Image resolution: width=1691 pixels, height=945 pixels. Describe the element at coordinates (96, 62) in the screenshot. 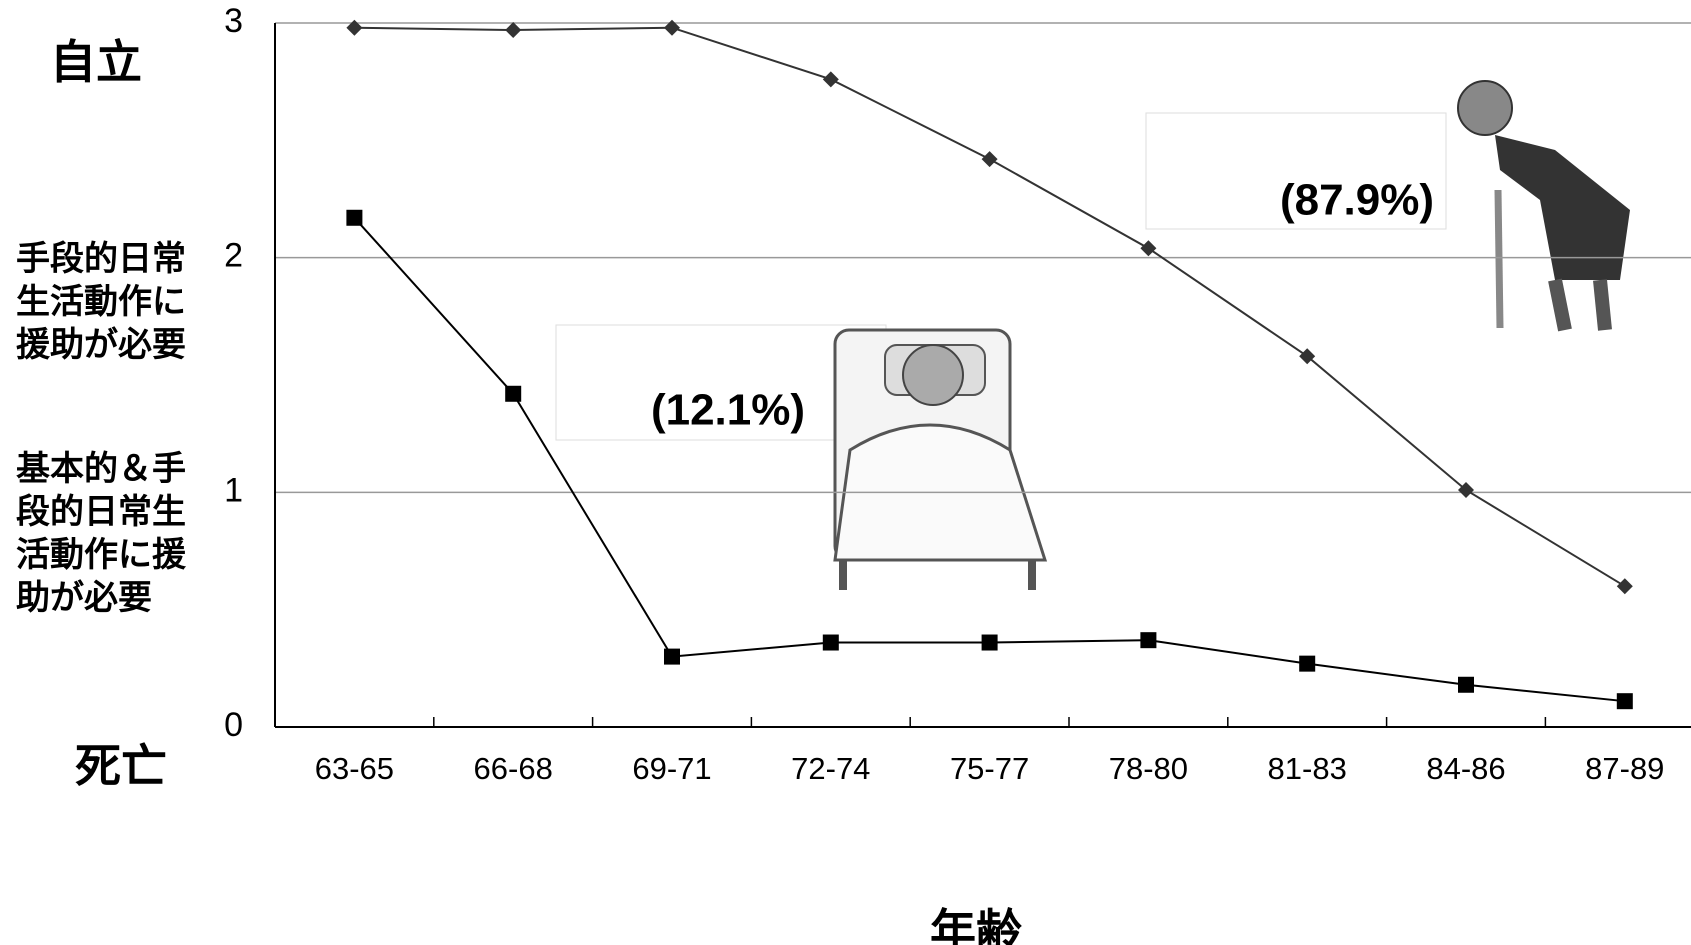

I see `y-level-label: 自立` at that location.